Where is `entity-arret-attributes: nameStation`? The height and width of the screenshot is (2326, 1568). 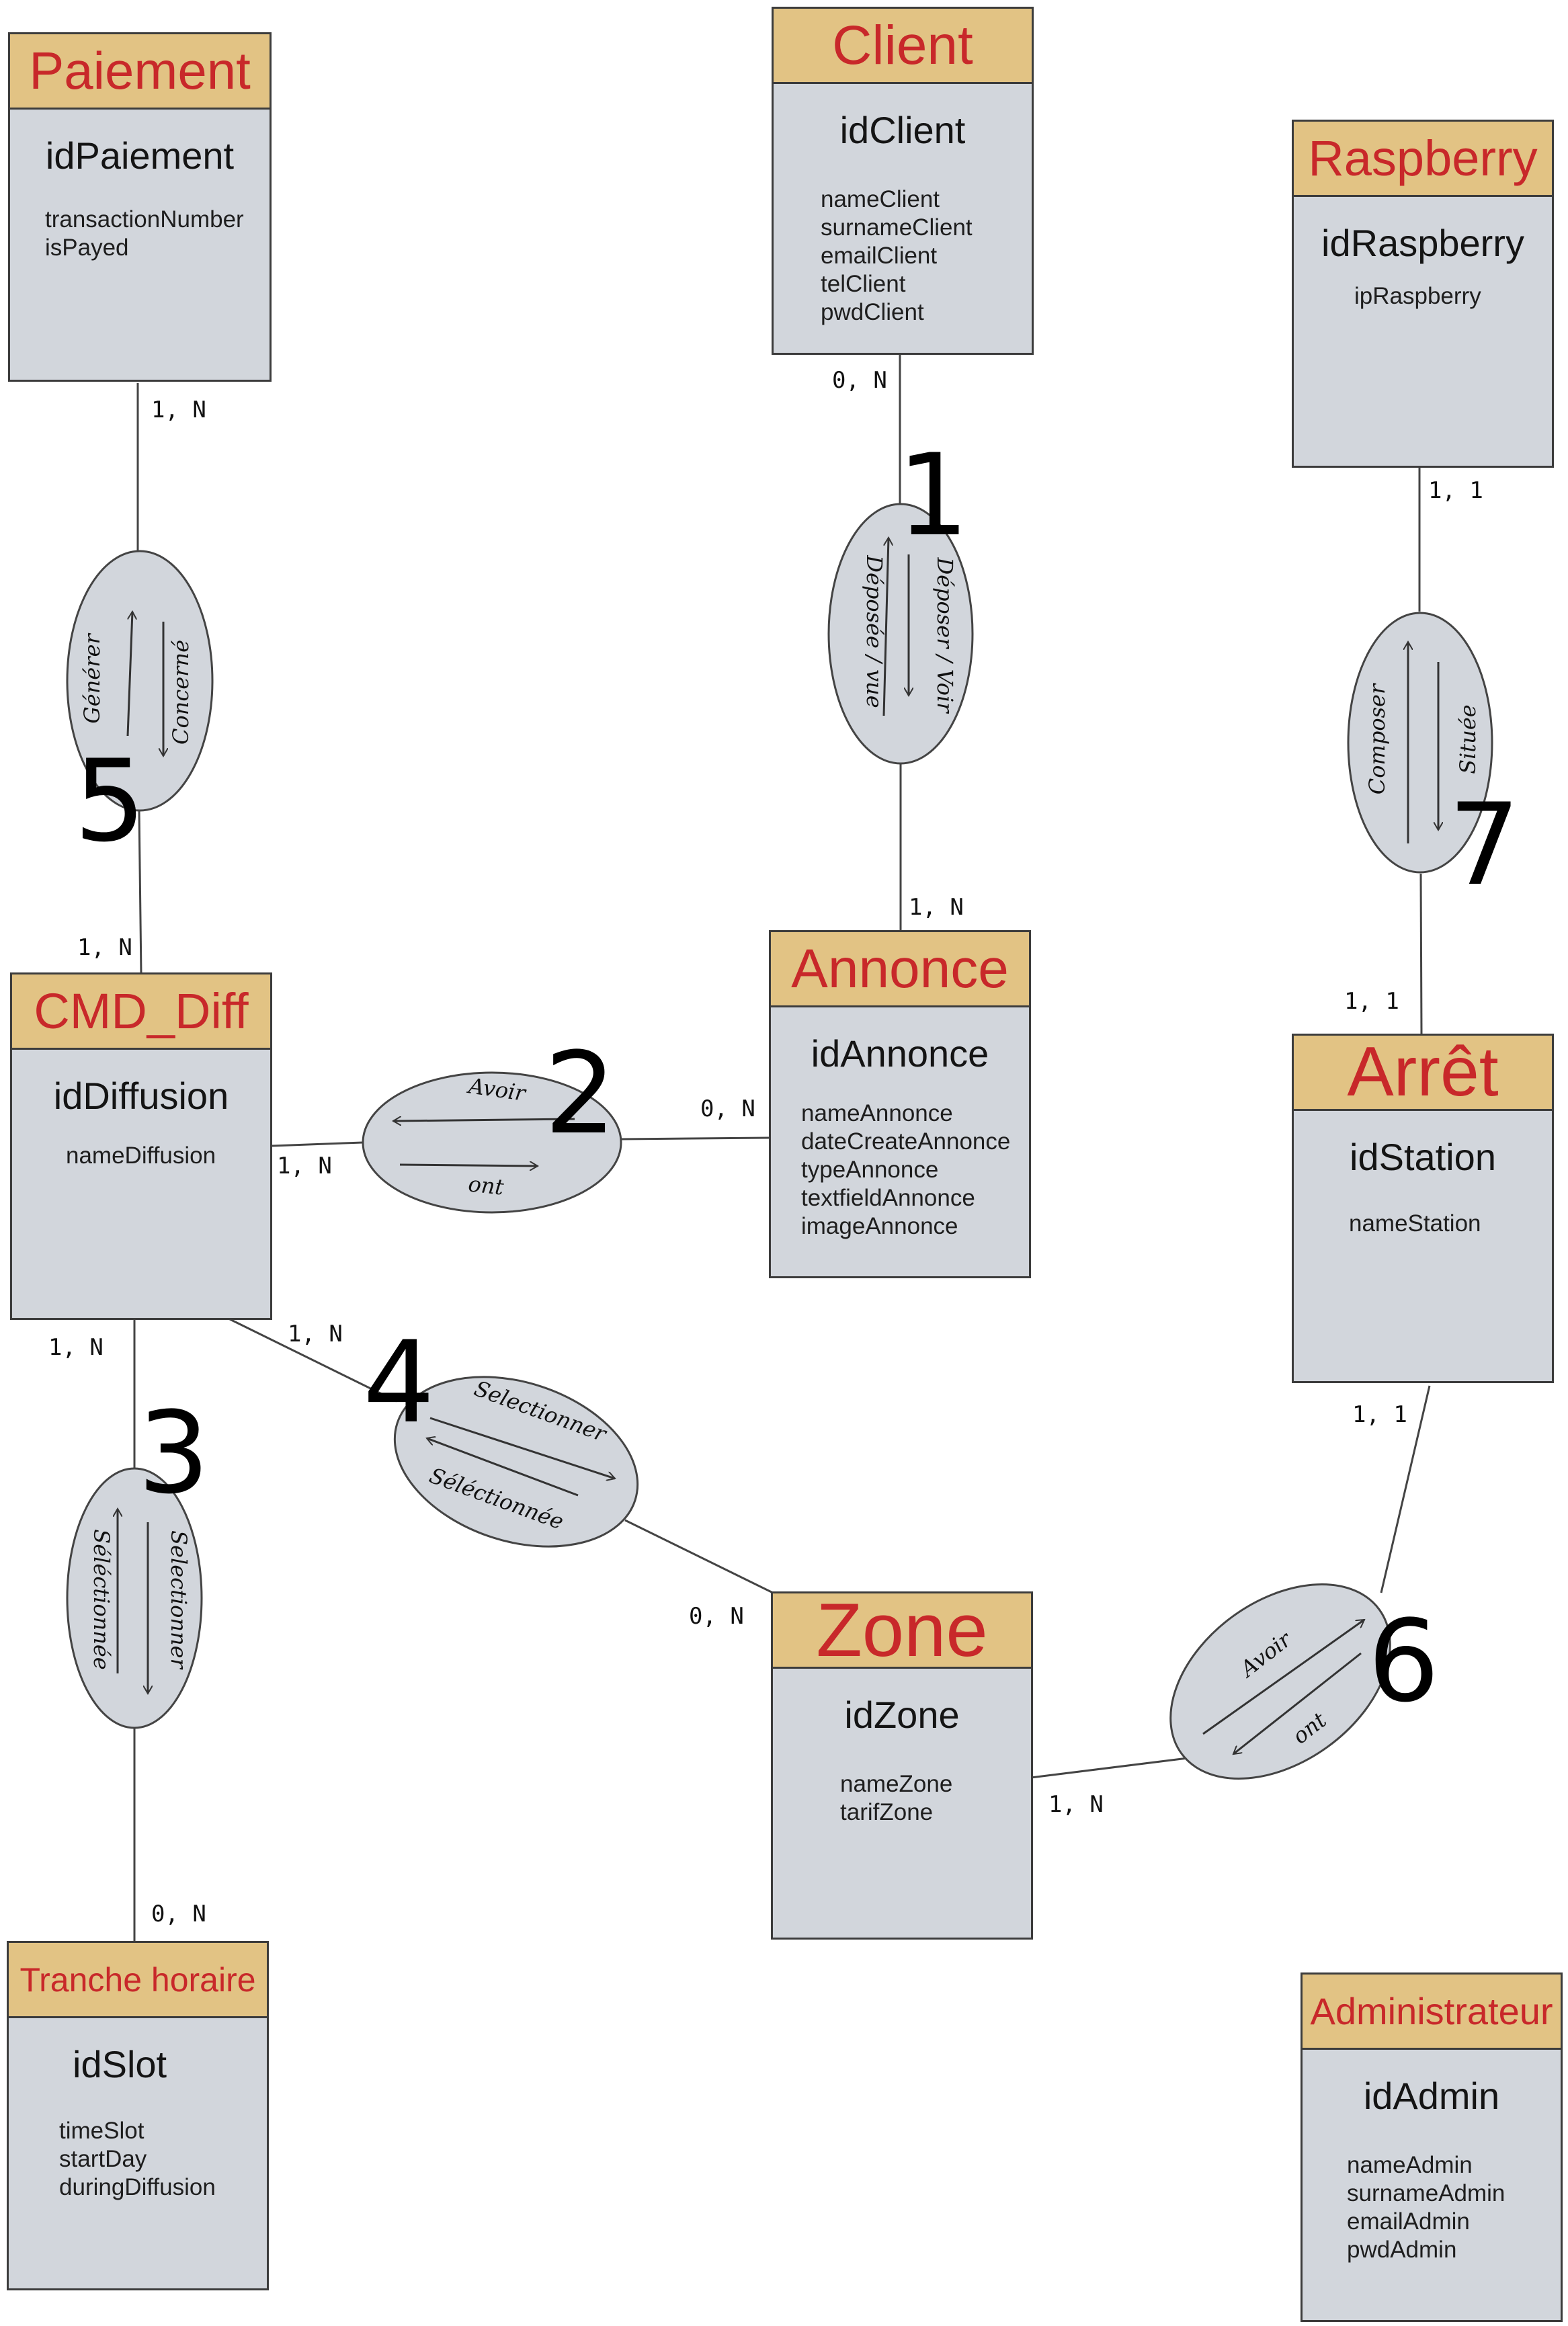 entity-arret-attributes: nameStation is located at coordinates (1450, 1224).